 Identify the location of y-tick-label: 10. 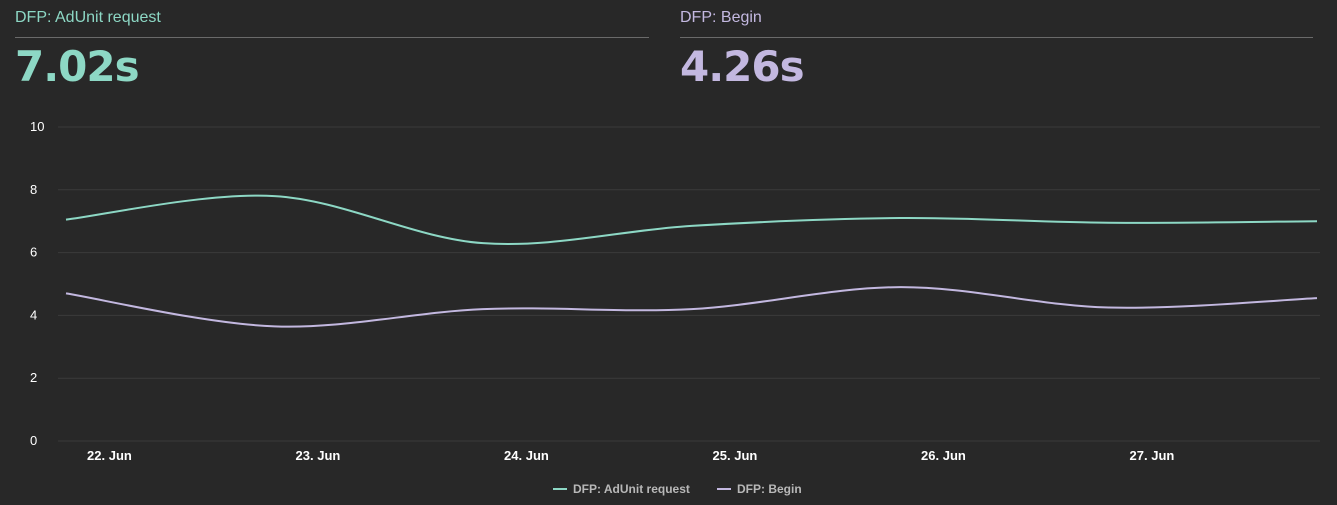
(37, 126).